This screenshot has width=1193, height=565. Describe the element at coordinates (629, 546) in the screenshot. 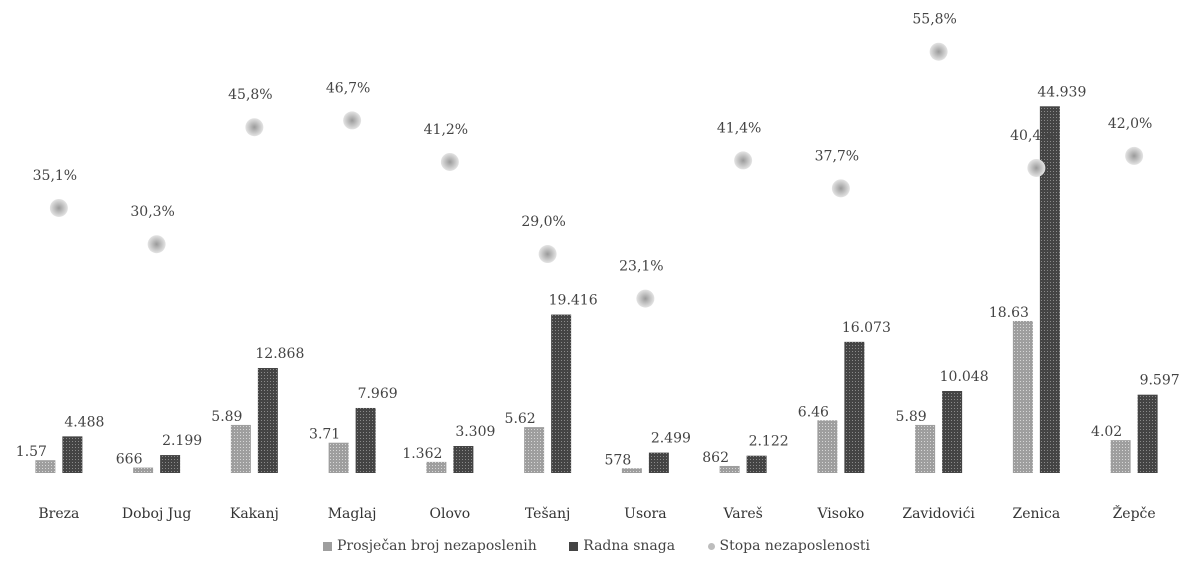

I see `legend-label-labor-force: Radna snaga` at that location.